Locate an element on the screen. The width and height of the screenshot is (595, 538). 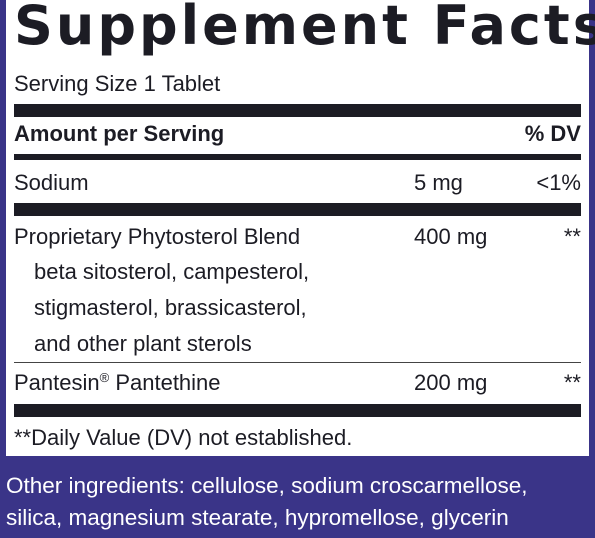
amount-per-serving-header: Amount per Serving is located at coordinates (119, 133).